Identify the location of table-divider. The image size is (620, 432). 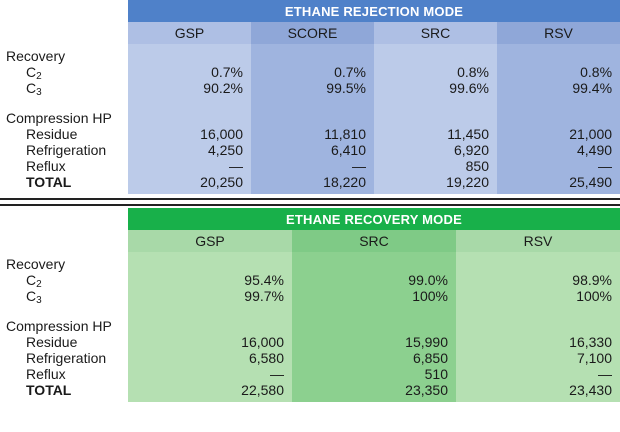
(310, 202).